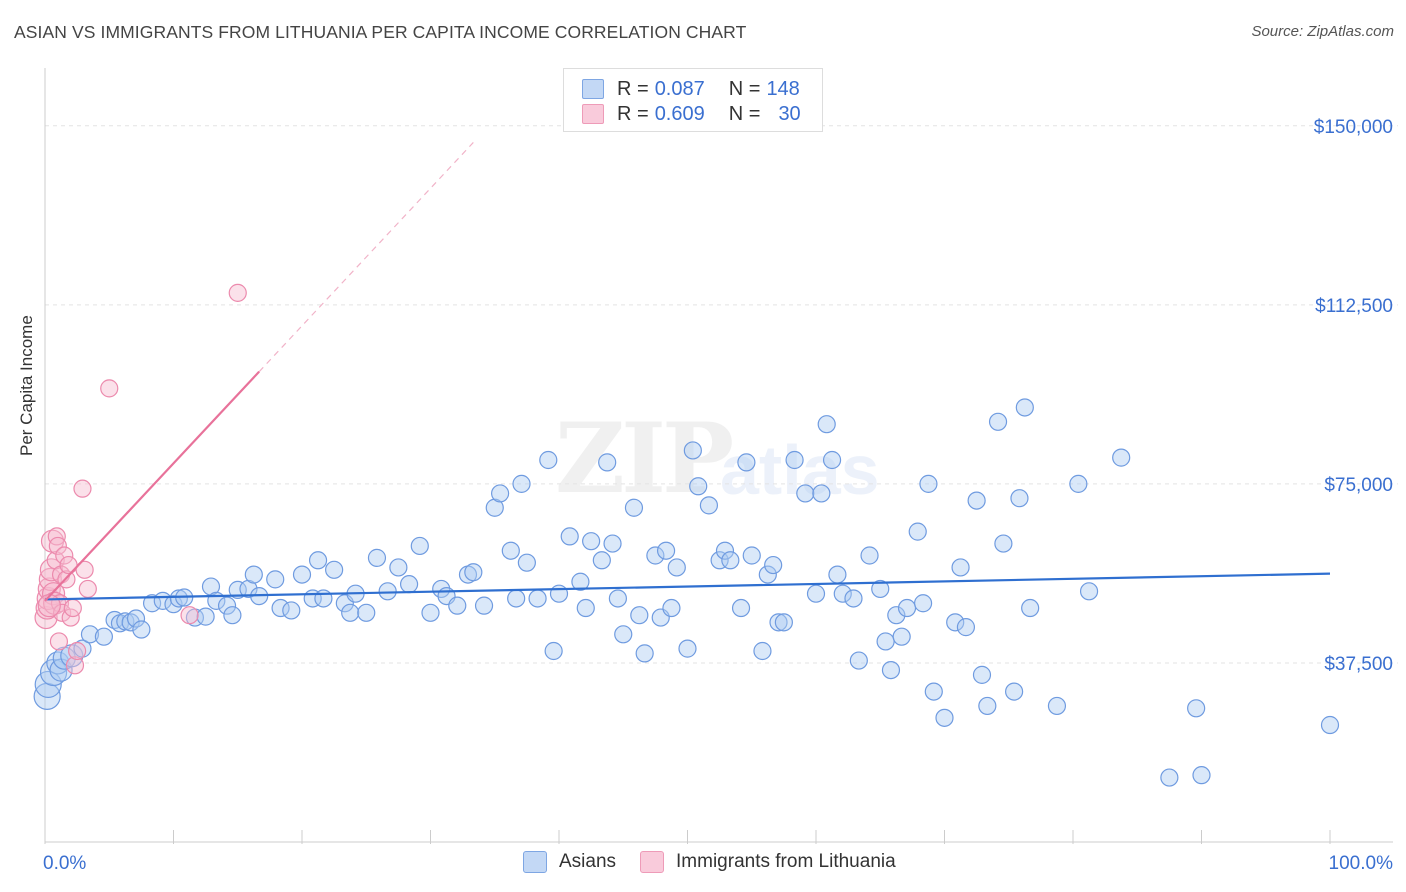 This screenshot has height=892, width=1406. I want to click on watermark-atlas: atlas, so click(800, 470).